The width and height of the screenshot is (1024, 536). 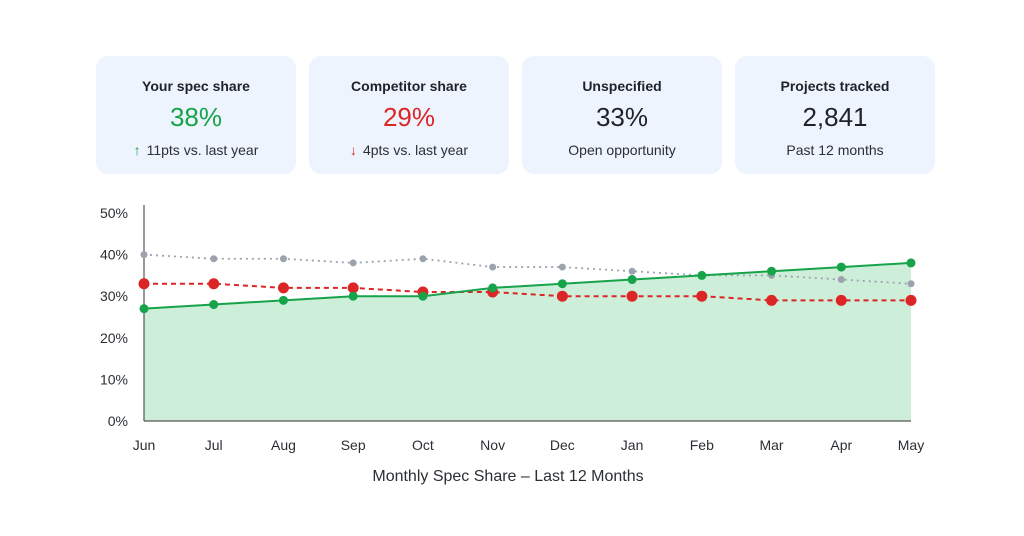 What do you see at coordinates (144, 445) in the screenshot?
I see `x-tick-label: Jun` at bounding box center [144, 445].